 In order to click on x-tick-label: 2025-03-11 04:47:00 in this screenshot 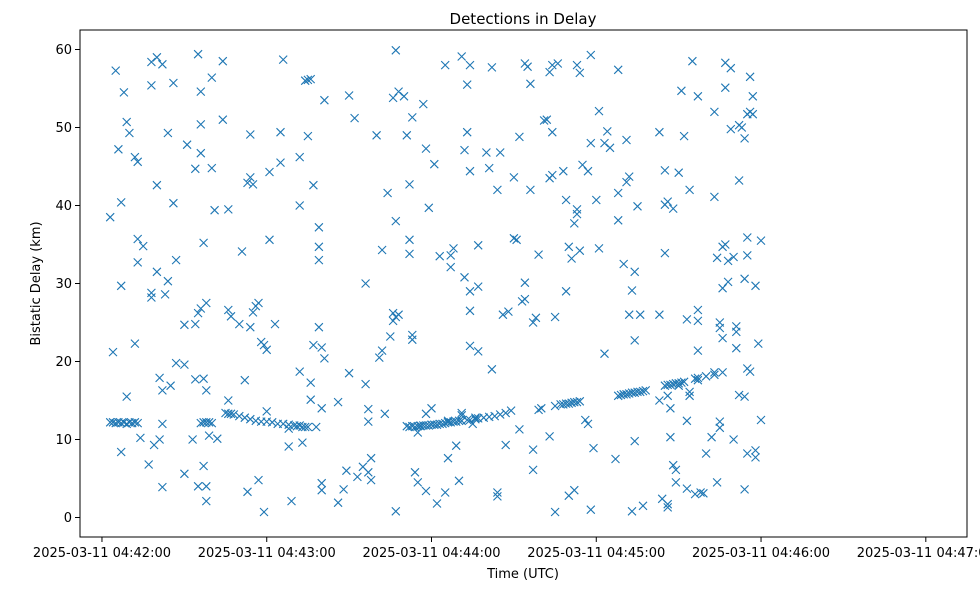, I will do `click(918, 553)`.